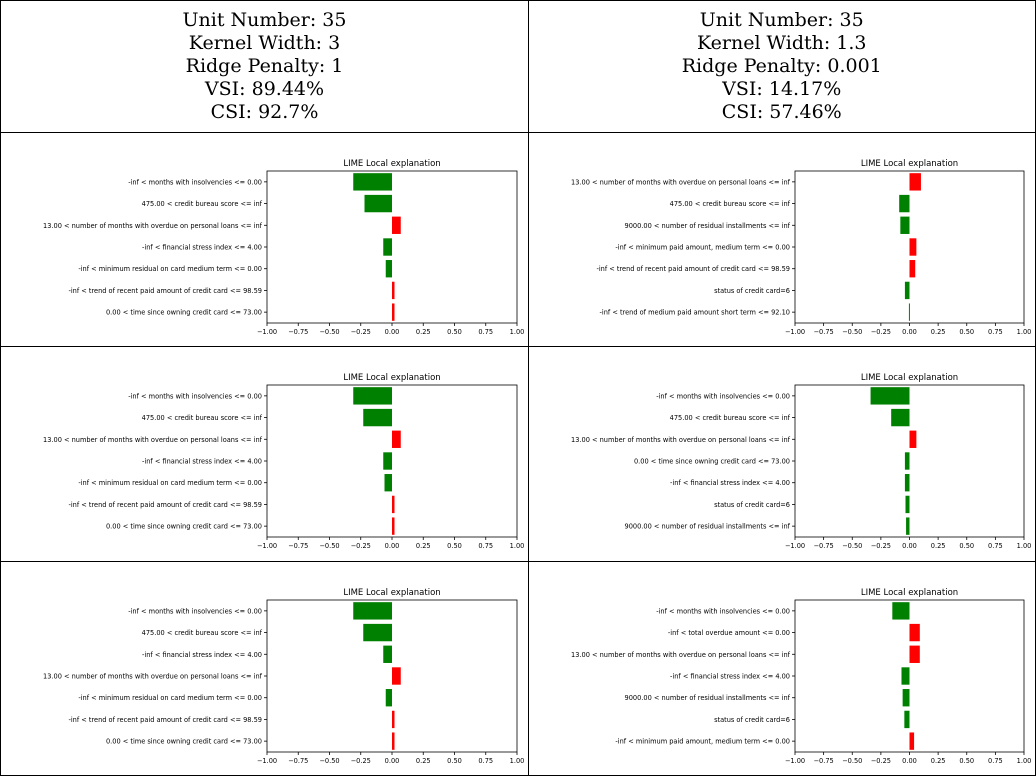  What do you see at coordinates (782, 43) in the screenshot?
I see `kernel-width-label: Kernel Width: 1.3` at bounding box center [782, 43].